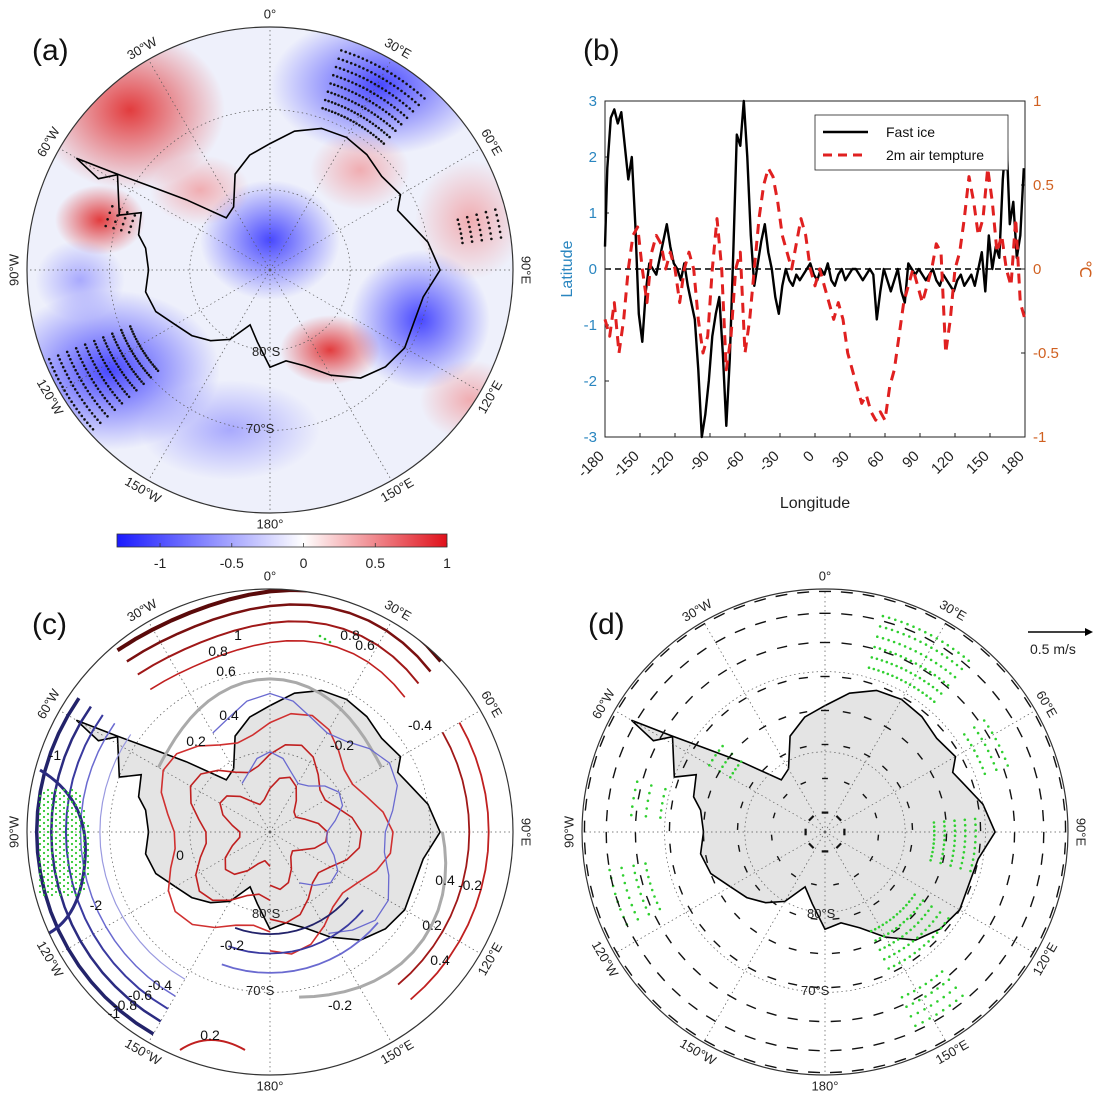  Describe the element at coordinates (825, 575) in the screenshot. I see `longitude-label: 0°` at that location.